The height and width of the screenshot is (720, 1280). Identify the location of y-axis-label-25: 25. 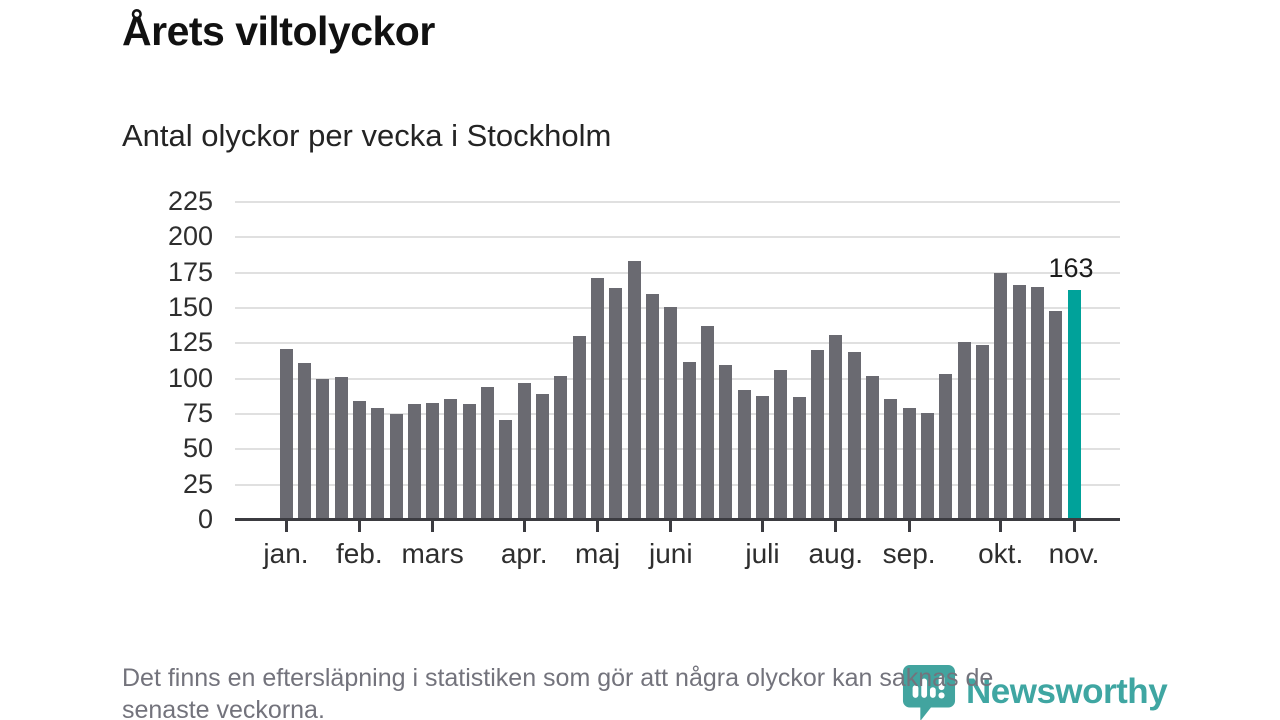
(197, 484).